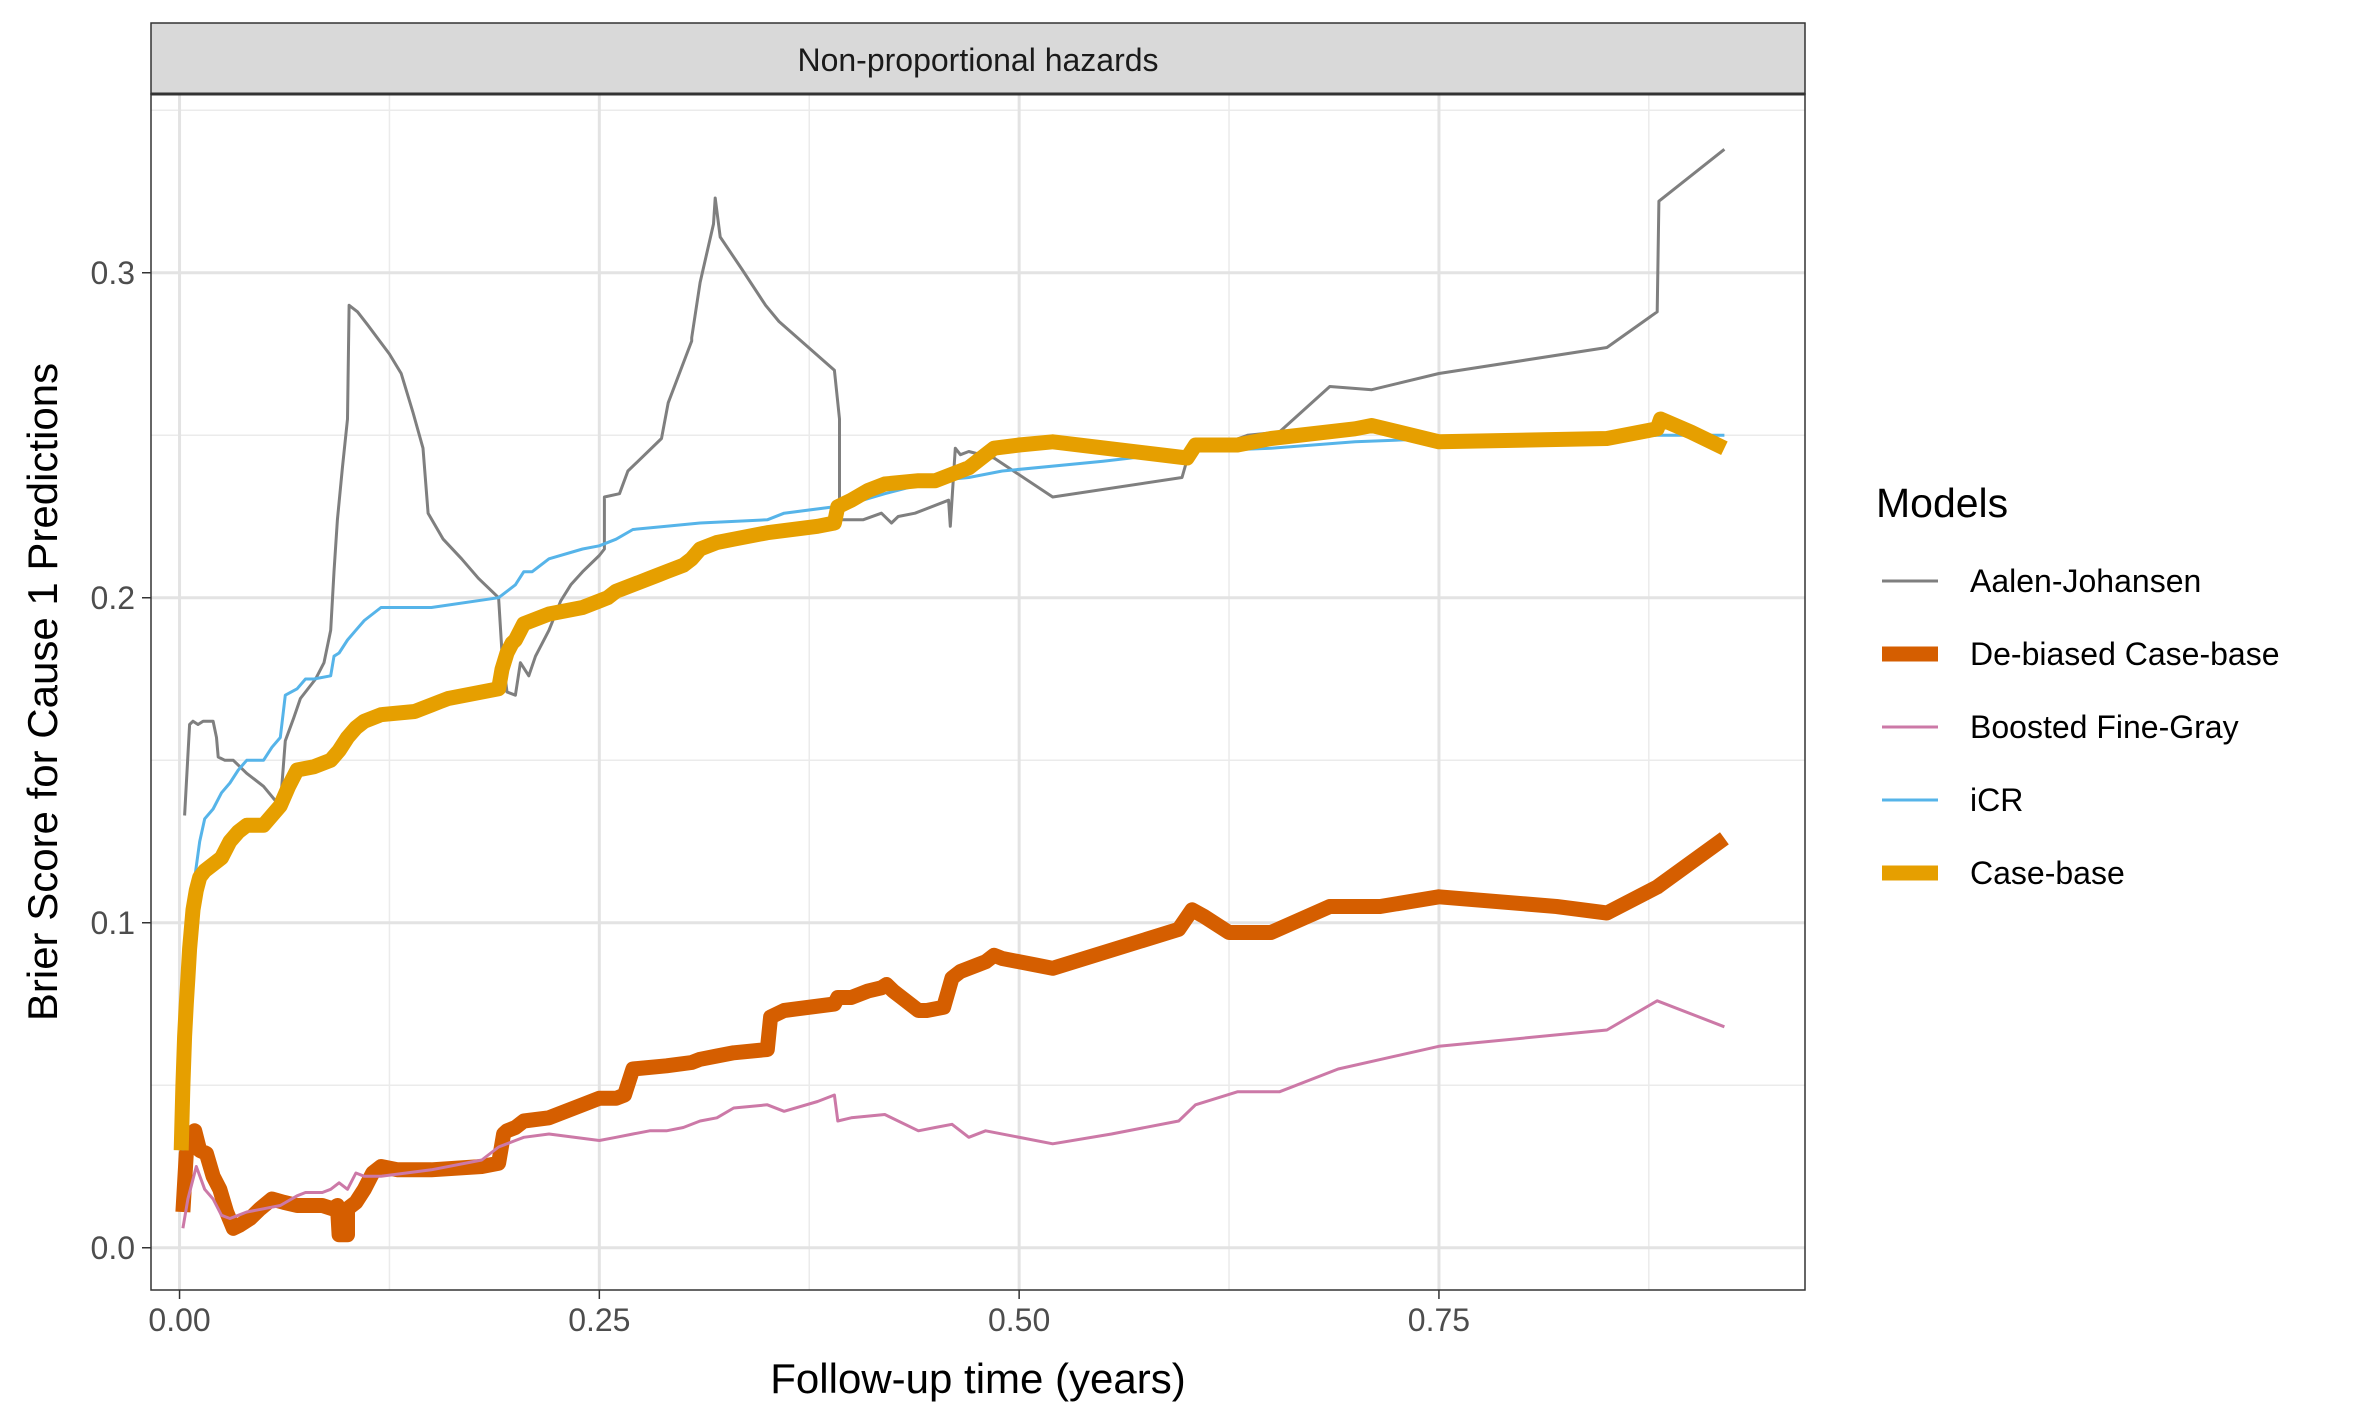  What do you see at coordinates (953, 1114) in the screenshot?
I see `series-line-boosted-fine-gray` at bounding box center [953, 1114].